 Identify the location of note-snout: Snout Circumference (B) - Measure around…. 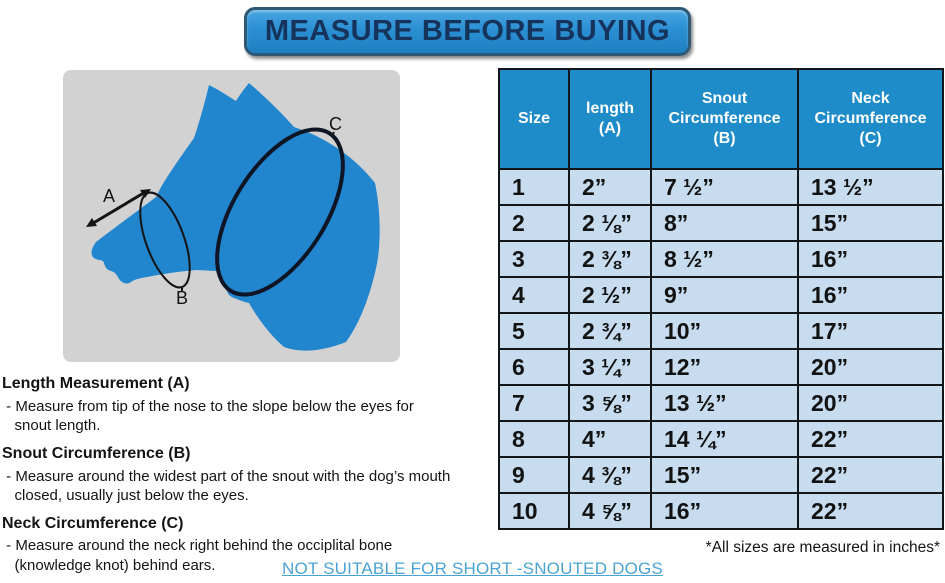
(252, 475).